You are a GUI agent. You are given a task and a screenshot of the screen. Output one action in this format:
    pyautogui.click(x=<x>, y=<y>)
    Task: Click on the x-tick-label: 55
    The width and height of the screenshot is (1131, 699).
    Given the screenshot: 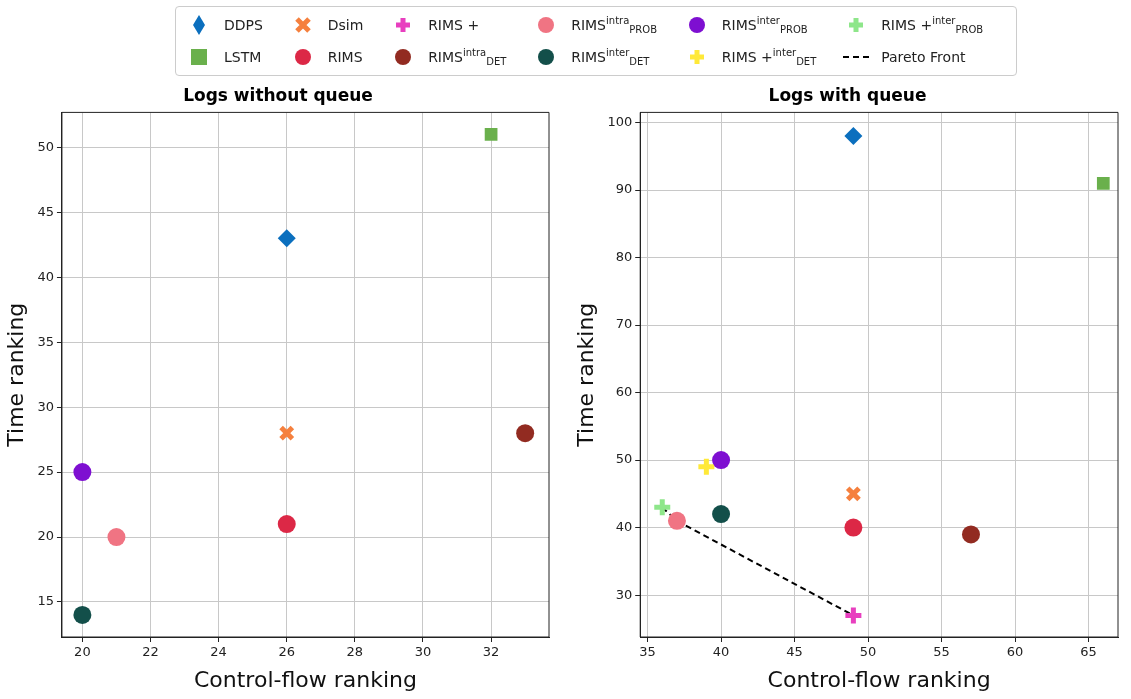 What is the action you would take?
    pyautogui.click(x=941, y=652)
    